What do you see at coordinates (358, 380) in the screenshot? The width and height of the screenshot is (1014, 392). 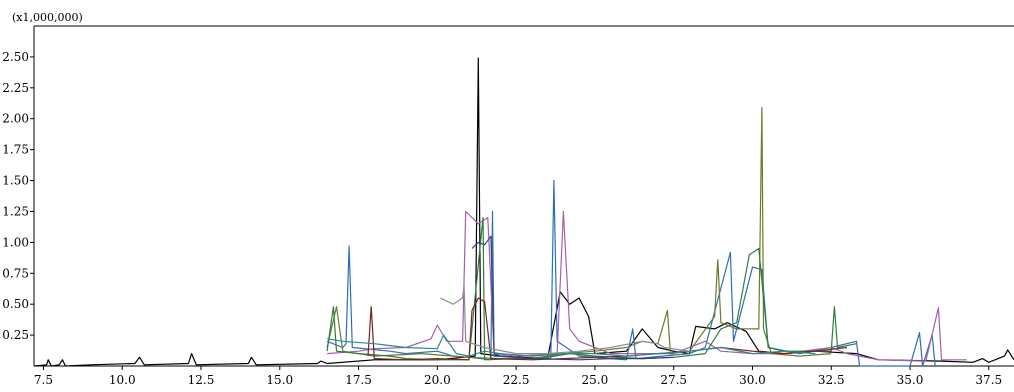 I see `x-tick-label: 17.5` at bounding box center [358, 380].